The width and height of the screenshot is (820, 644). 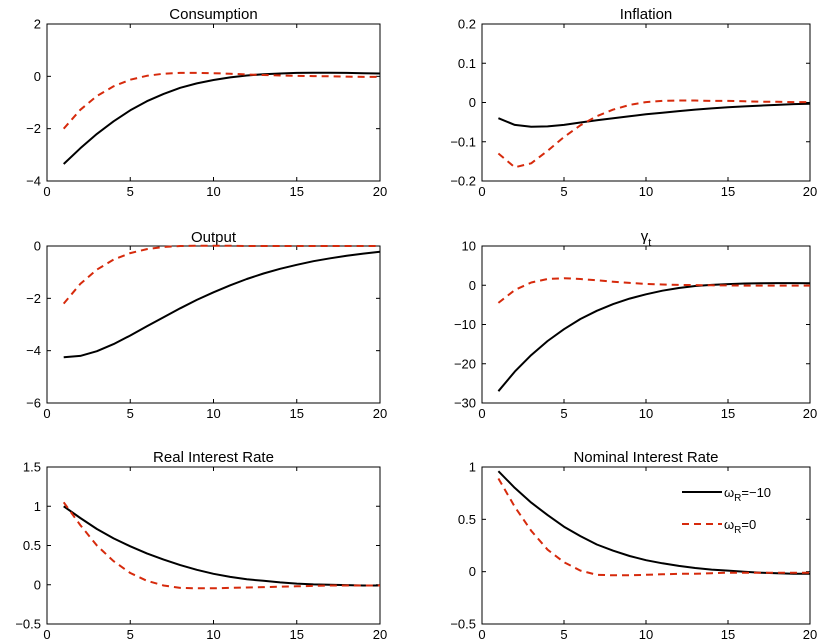 What do you see at coordinates (37, 24) in the screenshot?
I see `y-tick-label: 2` at bounding box center [37, 24].